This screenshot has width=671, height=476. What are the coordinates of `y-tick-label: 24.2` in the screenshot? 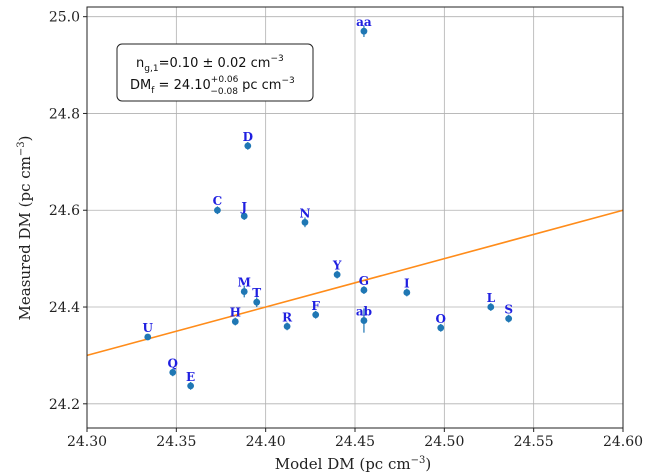 It's located at (64, 405).